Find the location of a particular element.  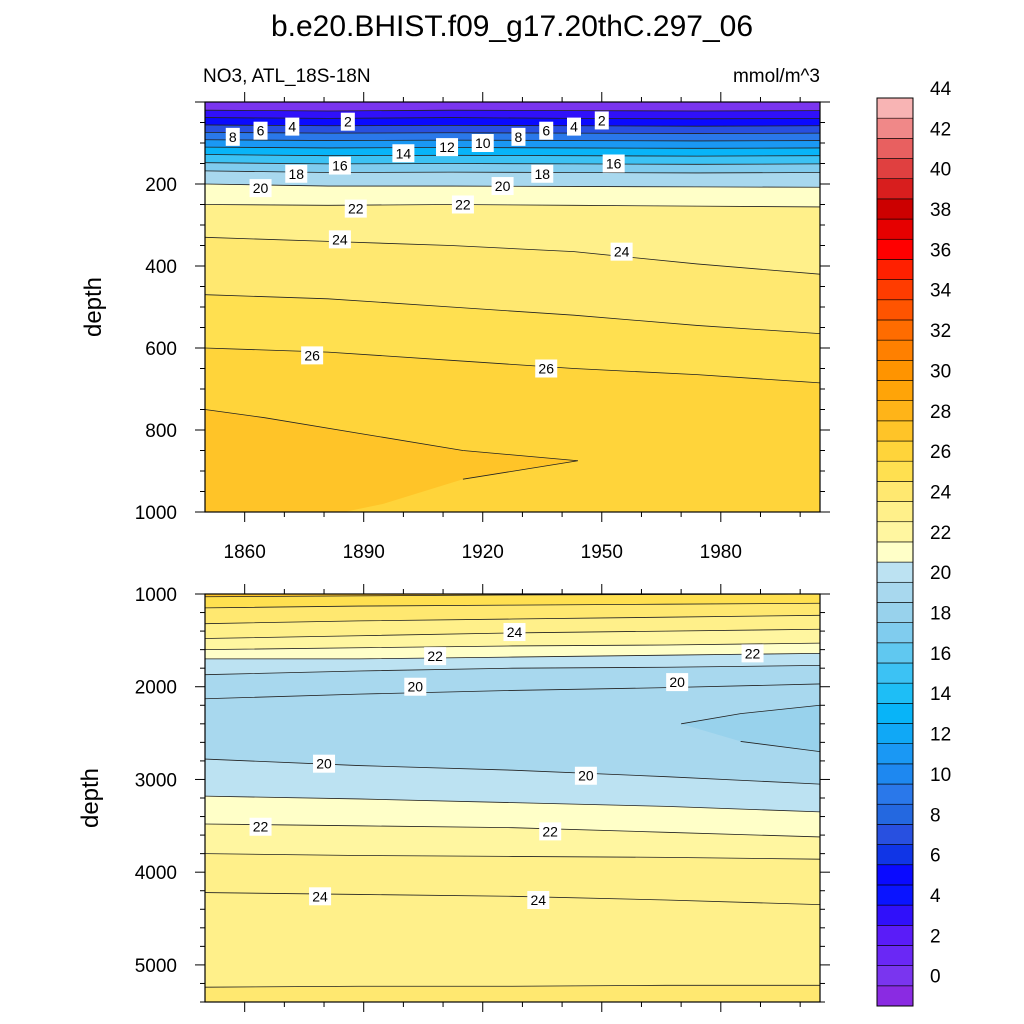

colorbar-frame is located at coordinates (895, 552).